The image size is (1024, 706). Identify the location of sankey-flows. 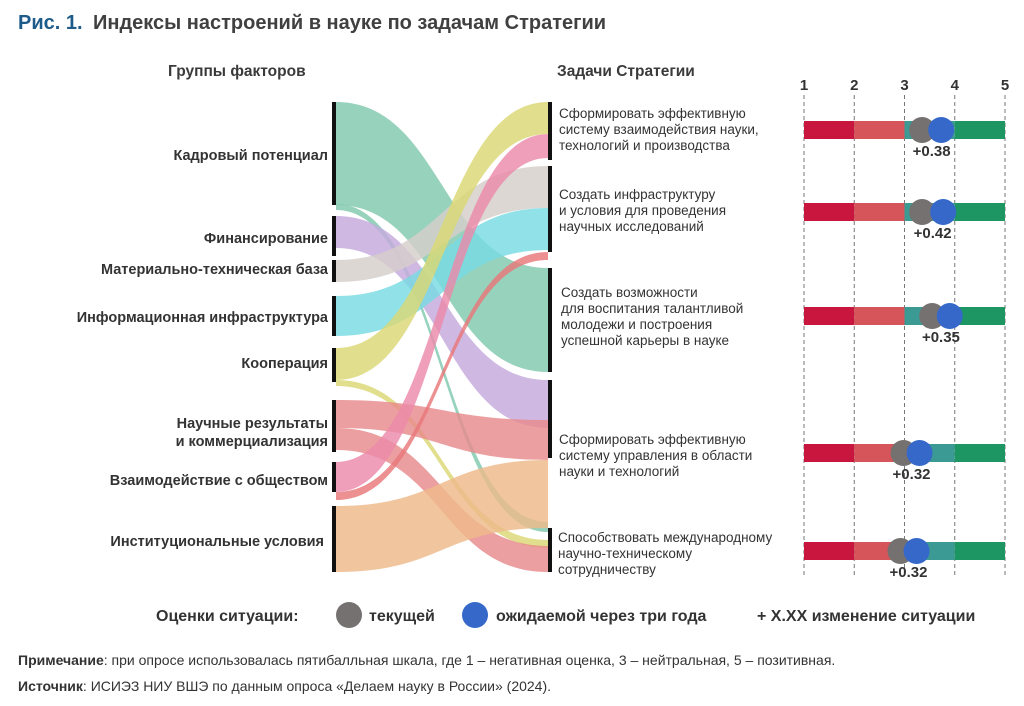
(442, 337).